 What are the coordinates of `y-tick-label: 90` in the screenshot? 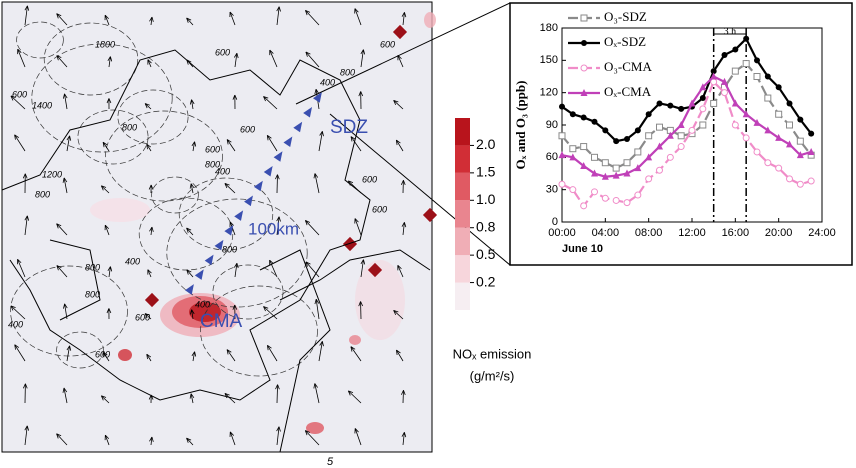 It's located at (552, 125).